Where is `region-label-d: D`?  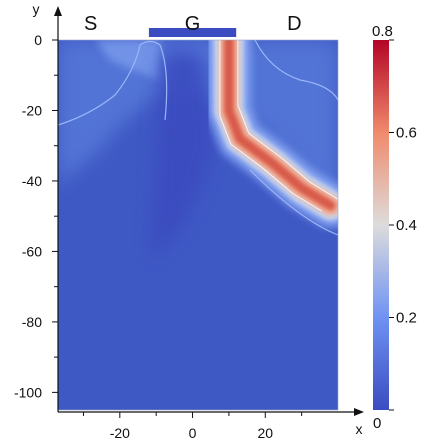
region-label-d: D is located at coordinates (294, 24).